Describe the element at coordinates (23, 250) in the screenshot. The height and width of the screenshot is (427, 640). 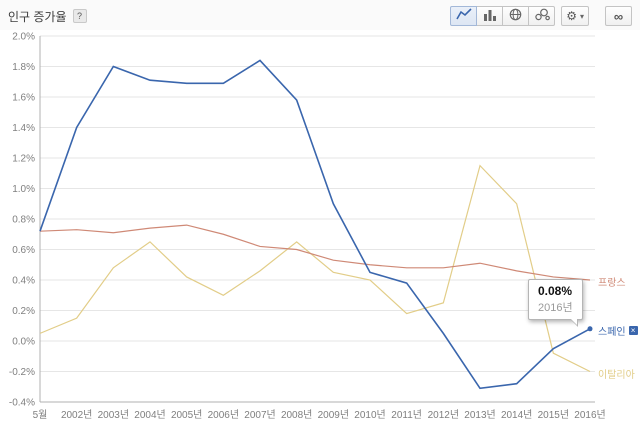
I see `y-tick-label: 0.6%` at that location.